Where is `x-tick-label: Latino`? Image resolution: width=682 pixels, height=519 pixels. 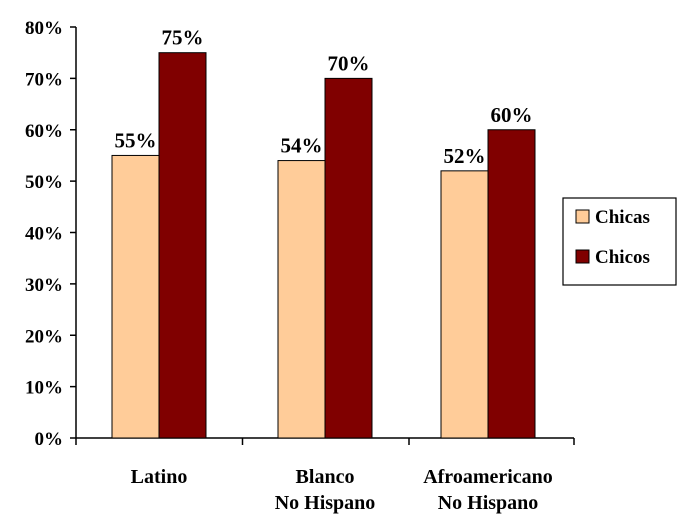 x-tick-label: Latino is located at coordinates (159, 477).